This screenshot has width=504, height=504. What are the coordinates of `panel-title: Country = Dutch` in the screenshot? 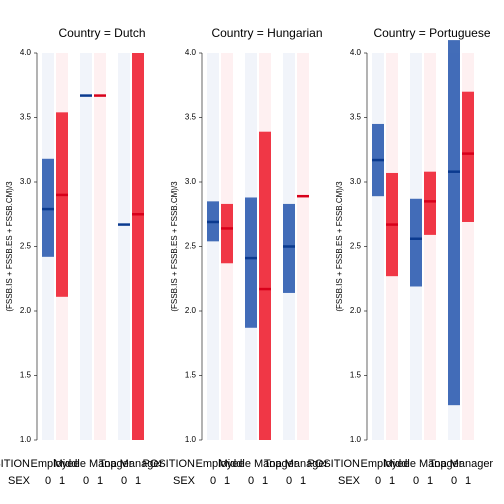 It's located at (101, 33).